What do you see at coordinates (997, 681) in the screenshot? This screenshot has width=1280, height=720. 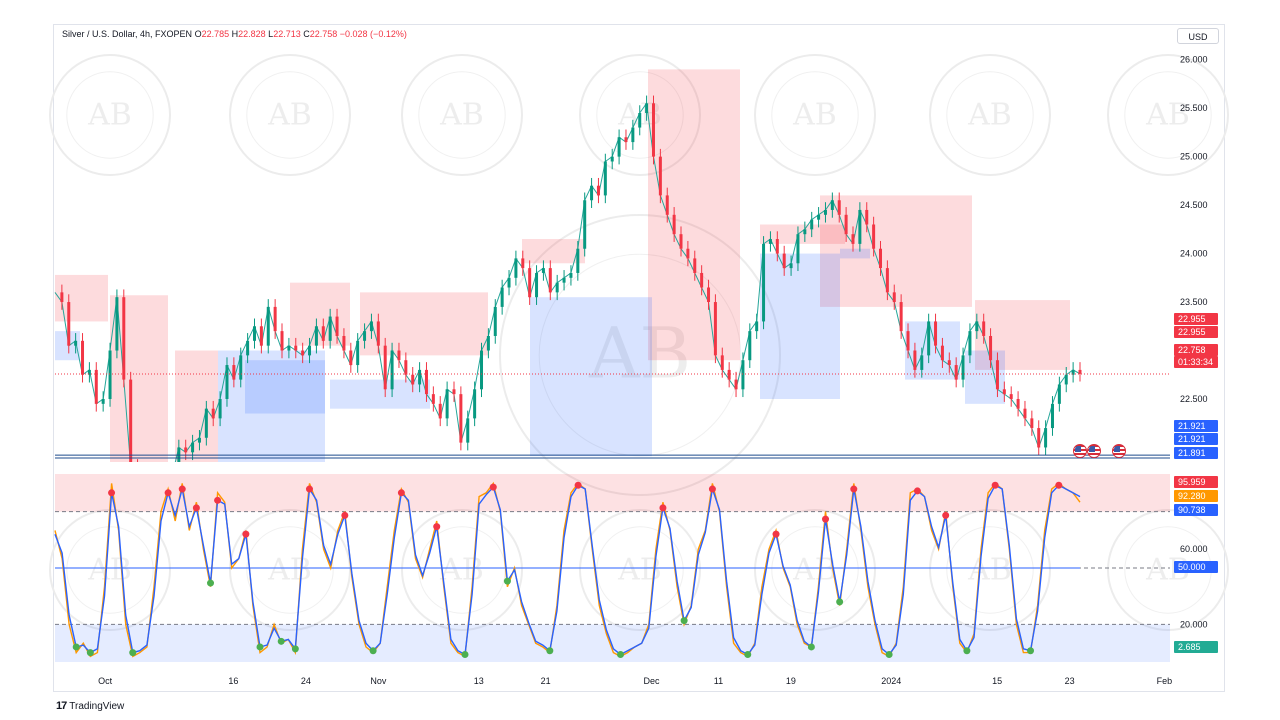 I see `time-tick-label: 15` at bounding box center [997, 681].